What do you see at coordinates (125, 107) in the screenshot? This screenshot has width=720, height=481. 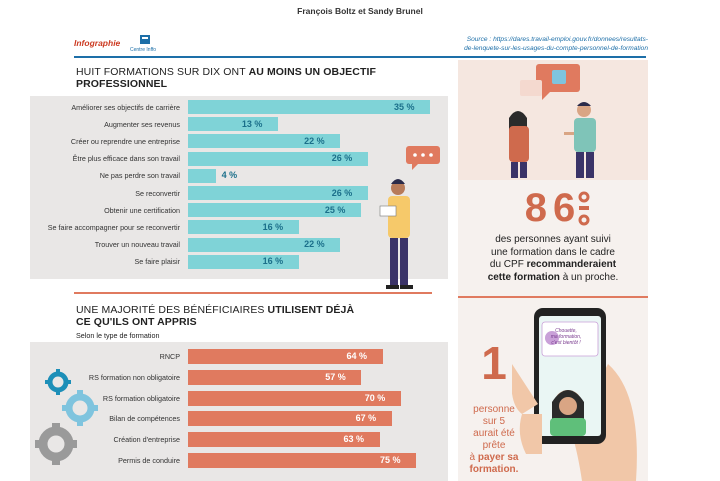 I see `bar-label: Améliorer ses objectifs de carrière` at bounding box center [125, 107].